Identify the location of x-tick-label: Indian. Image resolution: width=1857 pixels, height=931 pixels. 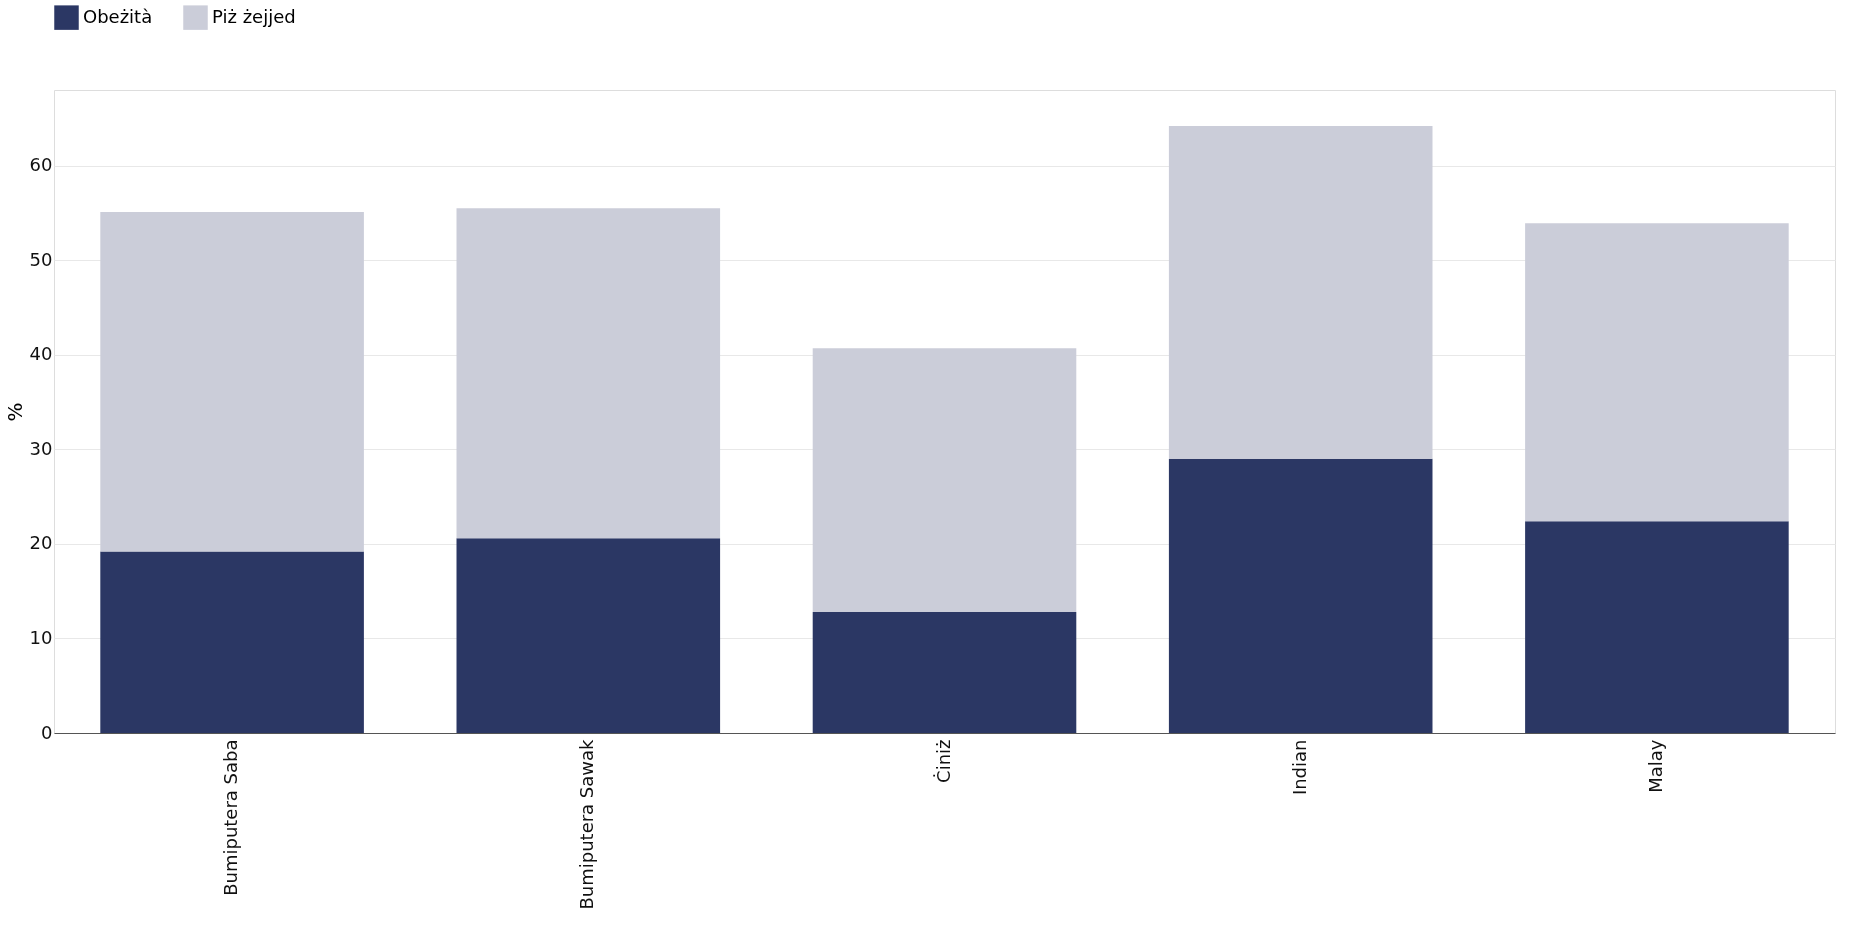
(1299, 767).